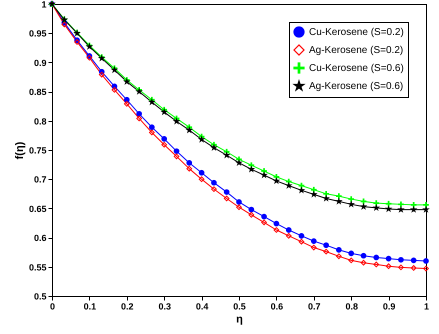  What do you see at coordinates (127, 307) in the screenshot?
I see `x-tick-label: 0.2` at bounding box center [127, 307].